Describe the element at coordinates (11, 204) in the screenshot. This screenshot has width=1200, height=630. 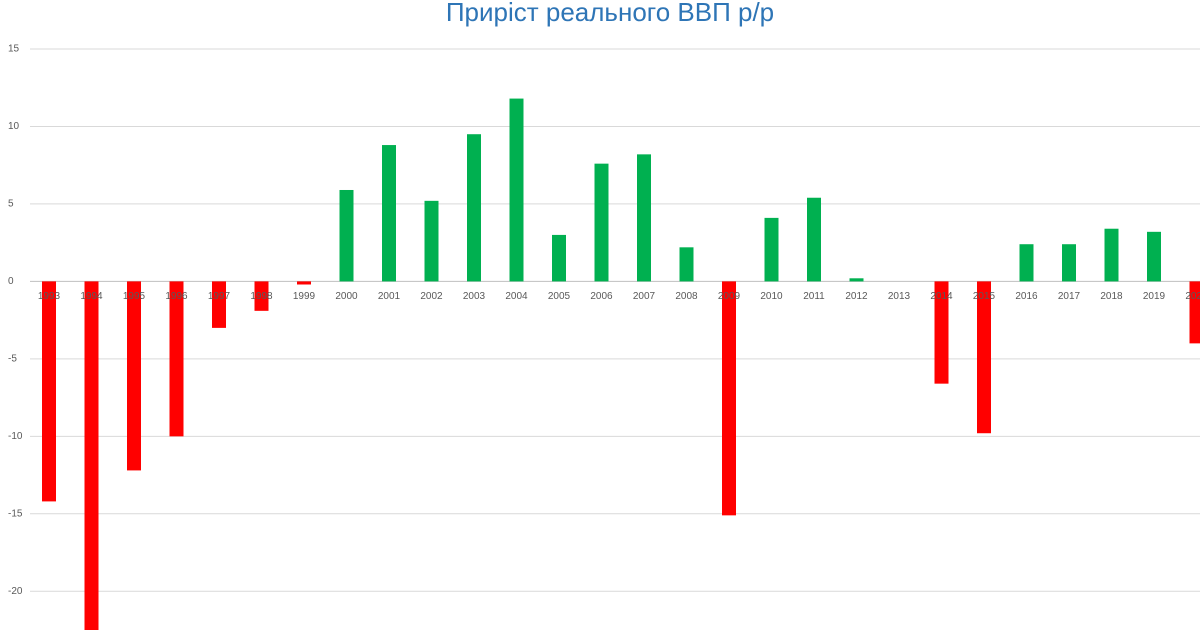
I see `y-tick-label: 5` at that location.